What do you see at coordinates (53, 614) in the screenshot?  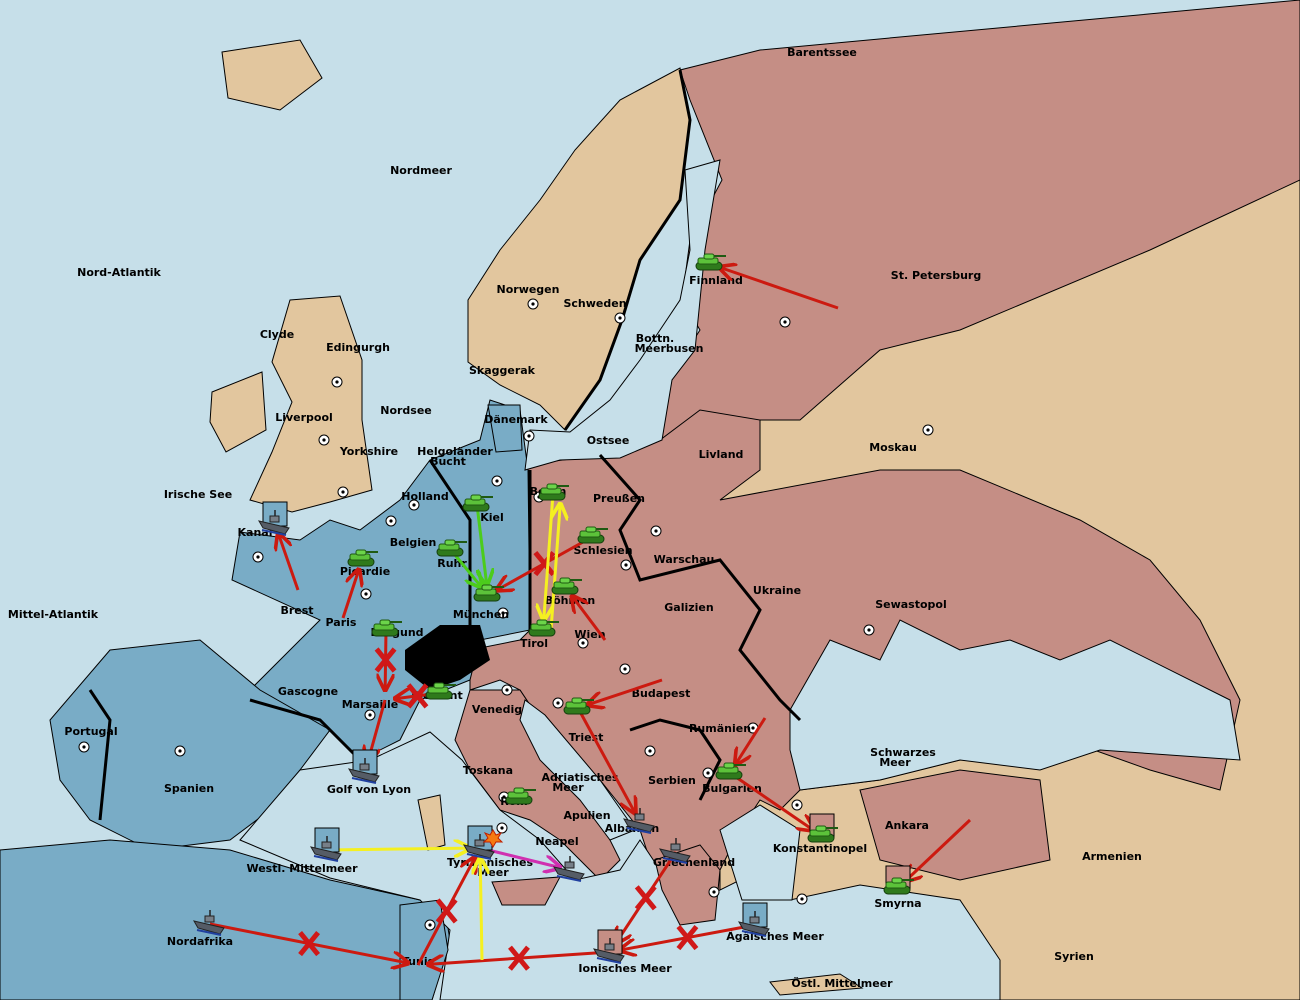 I see `label-mittelatlantik: Mittel-Atlantik` at bounding box center [53, 614].